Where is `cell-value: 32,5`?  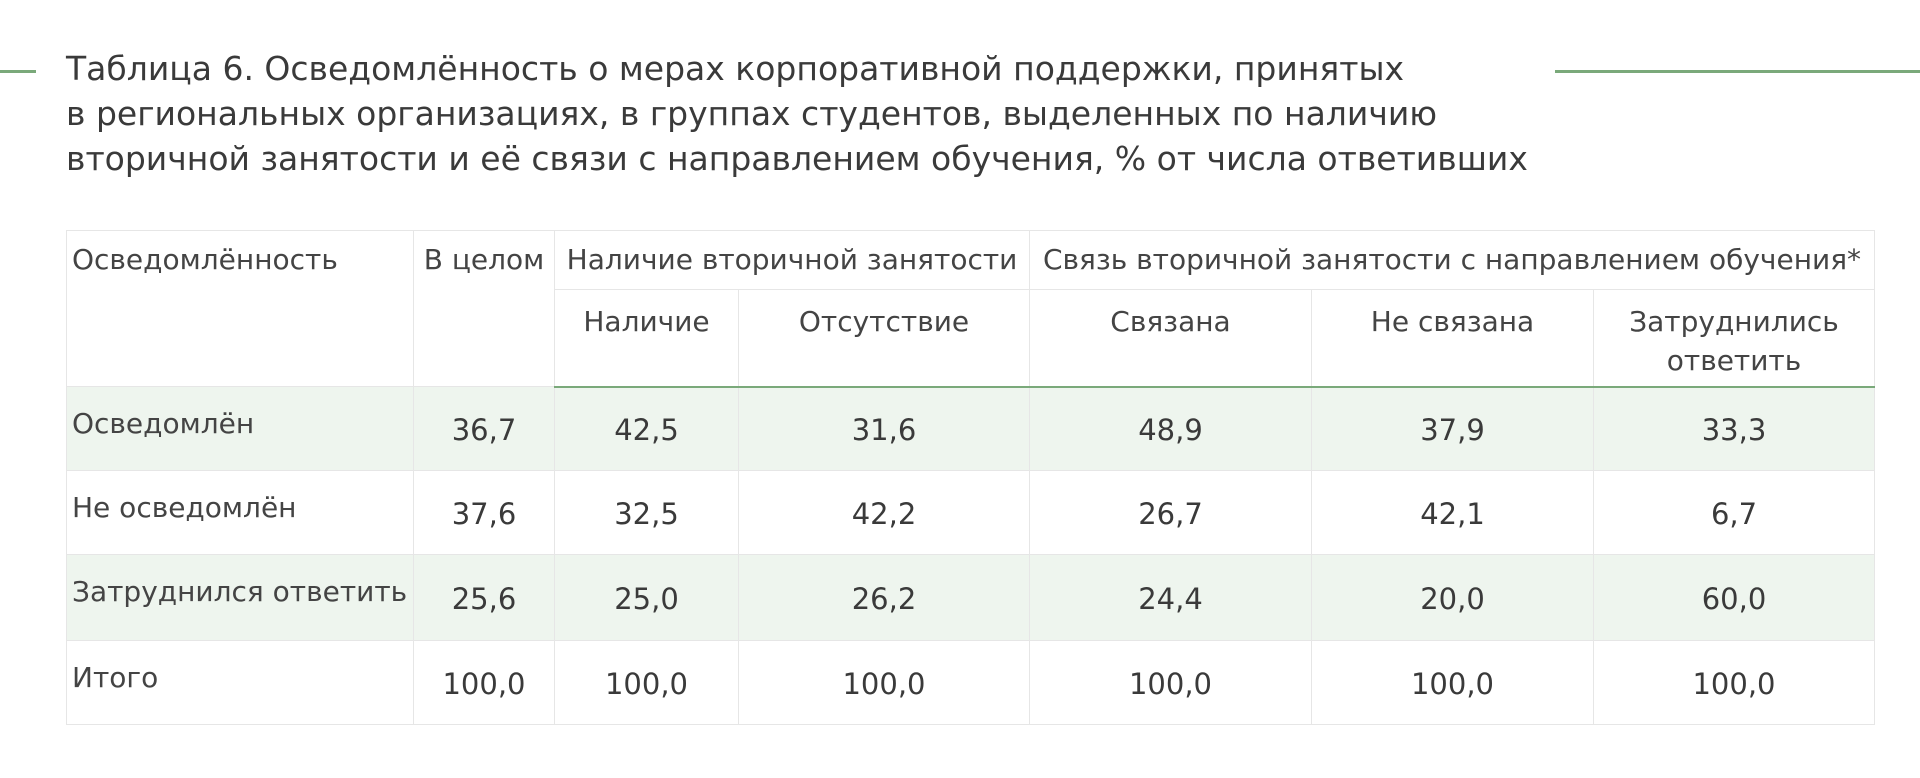
cell-value: 32,5 is located at coordinates (646, 512).